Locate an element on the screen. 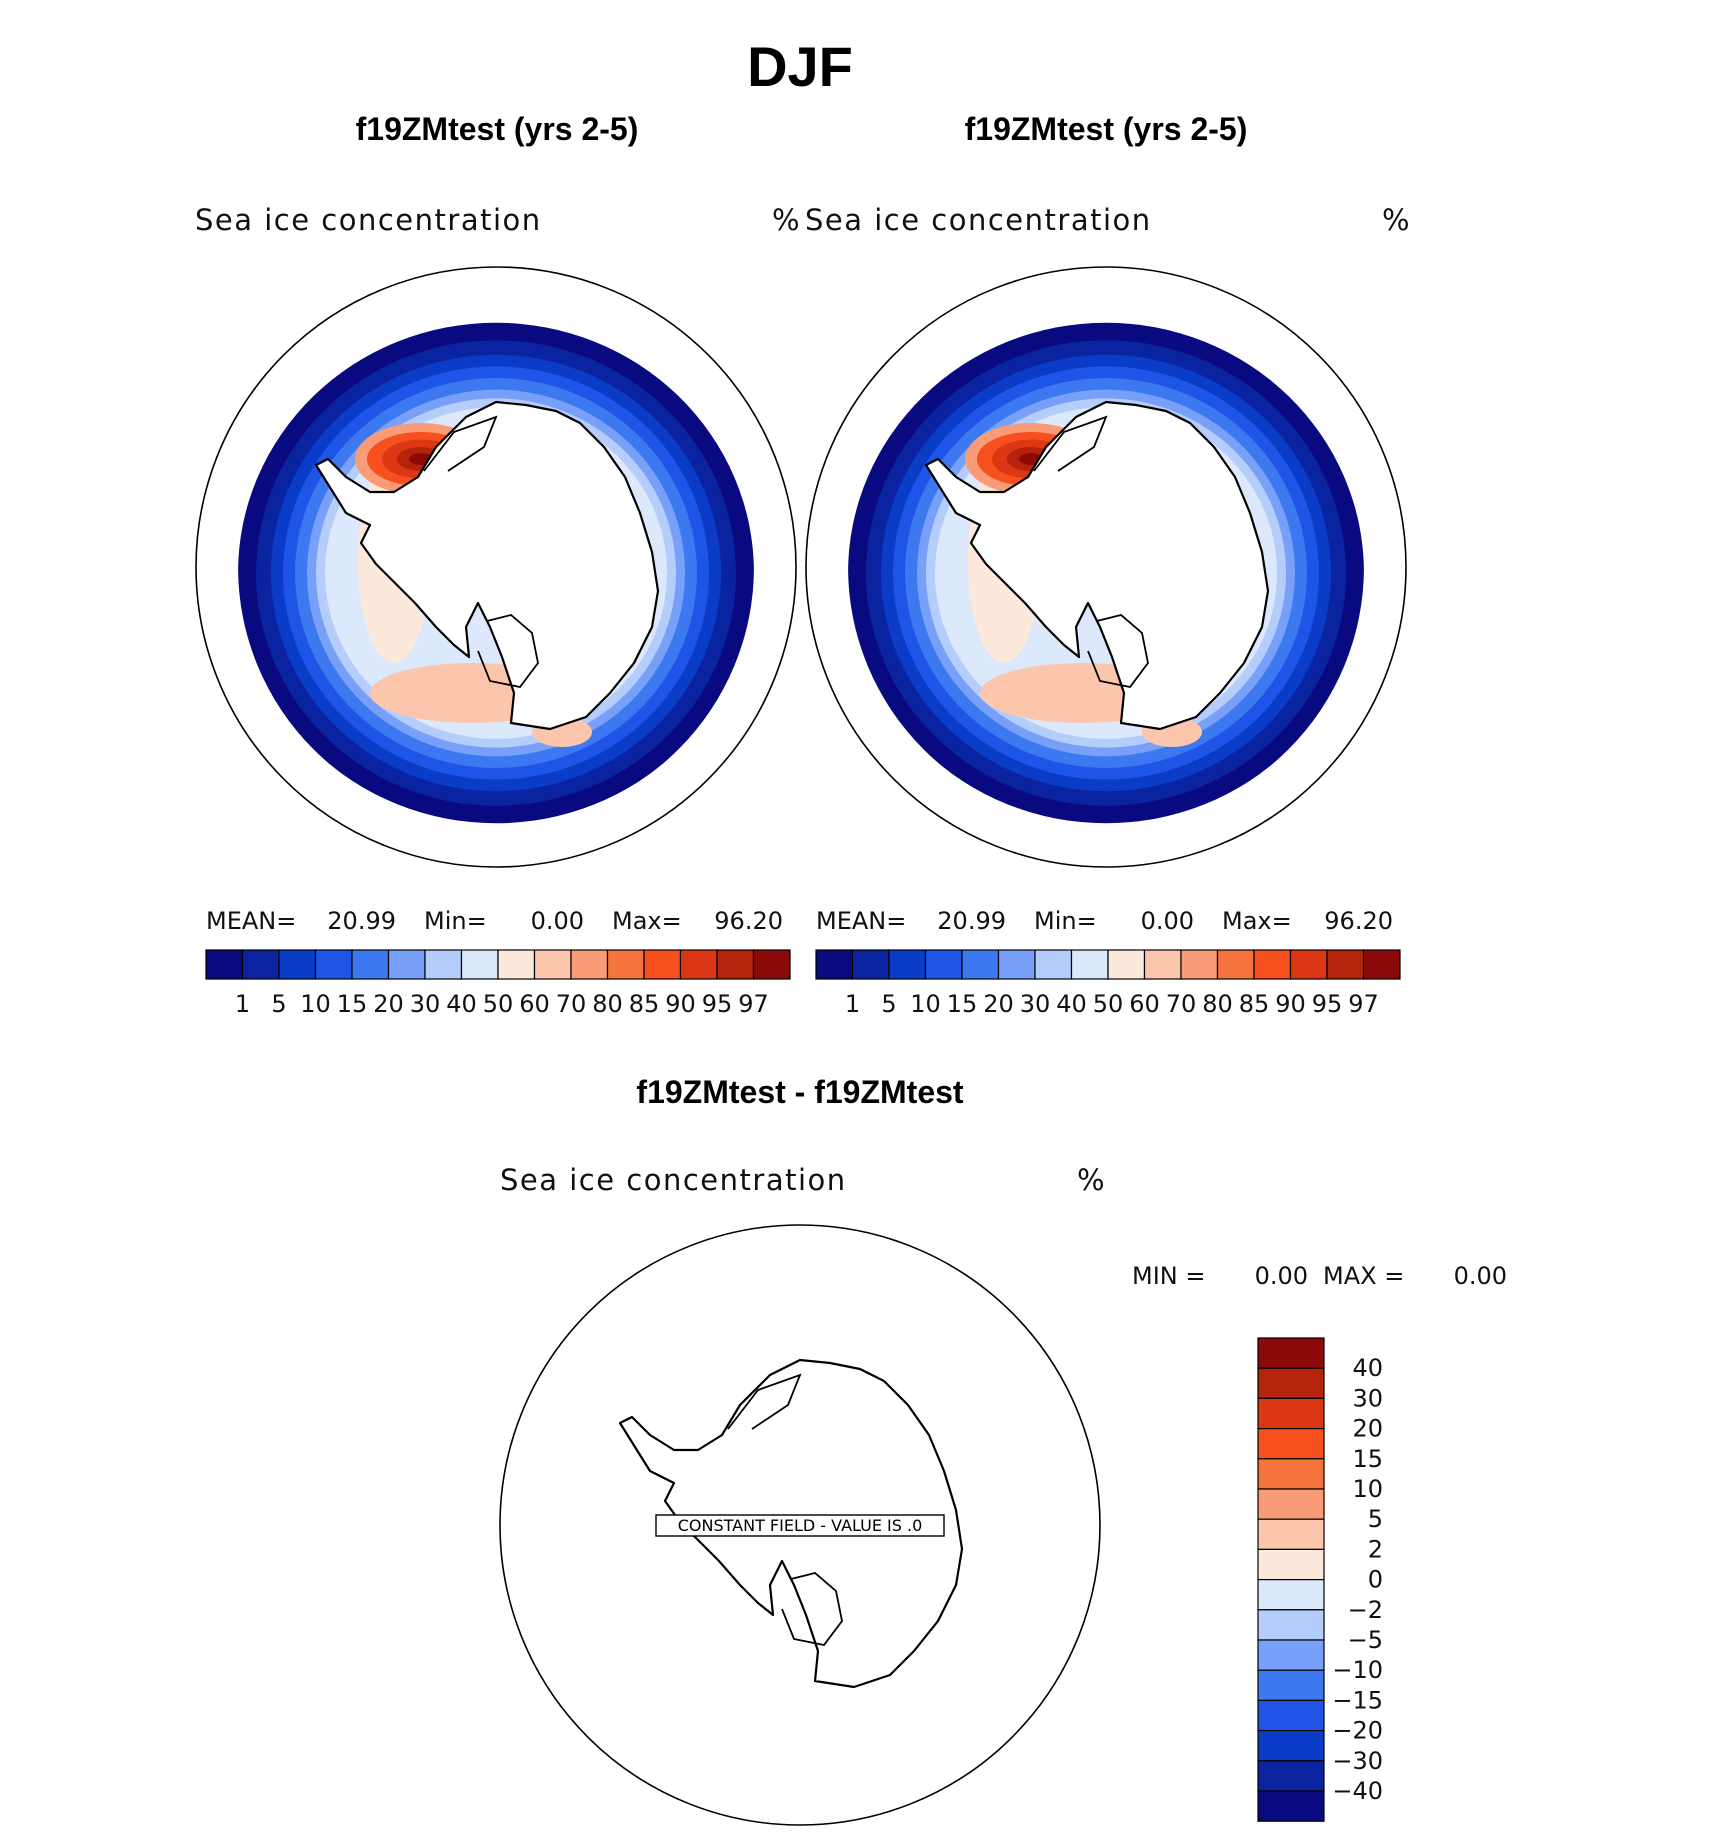  panel-1-max-label: Max= is located at coordinates (647, 921).